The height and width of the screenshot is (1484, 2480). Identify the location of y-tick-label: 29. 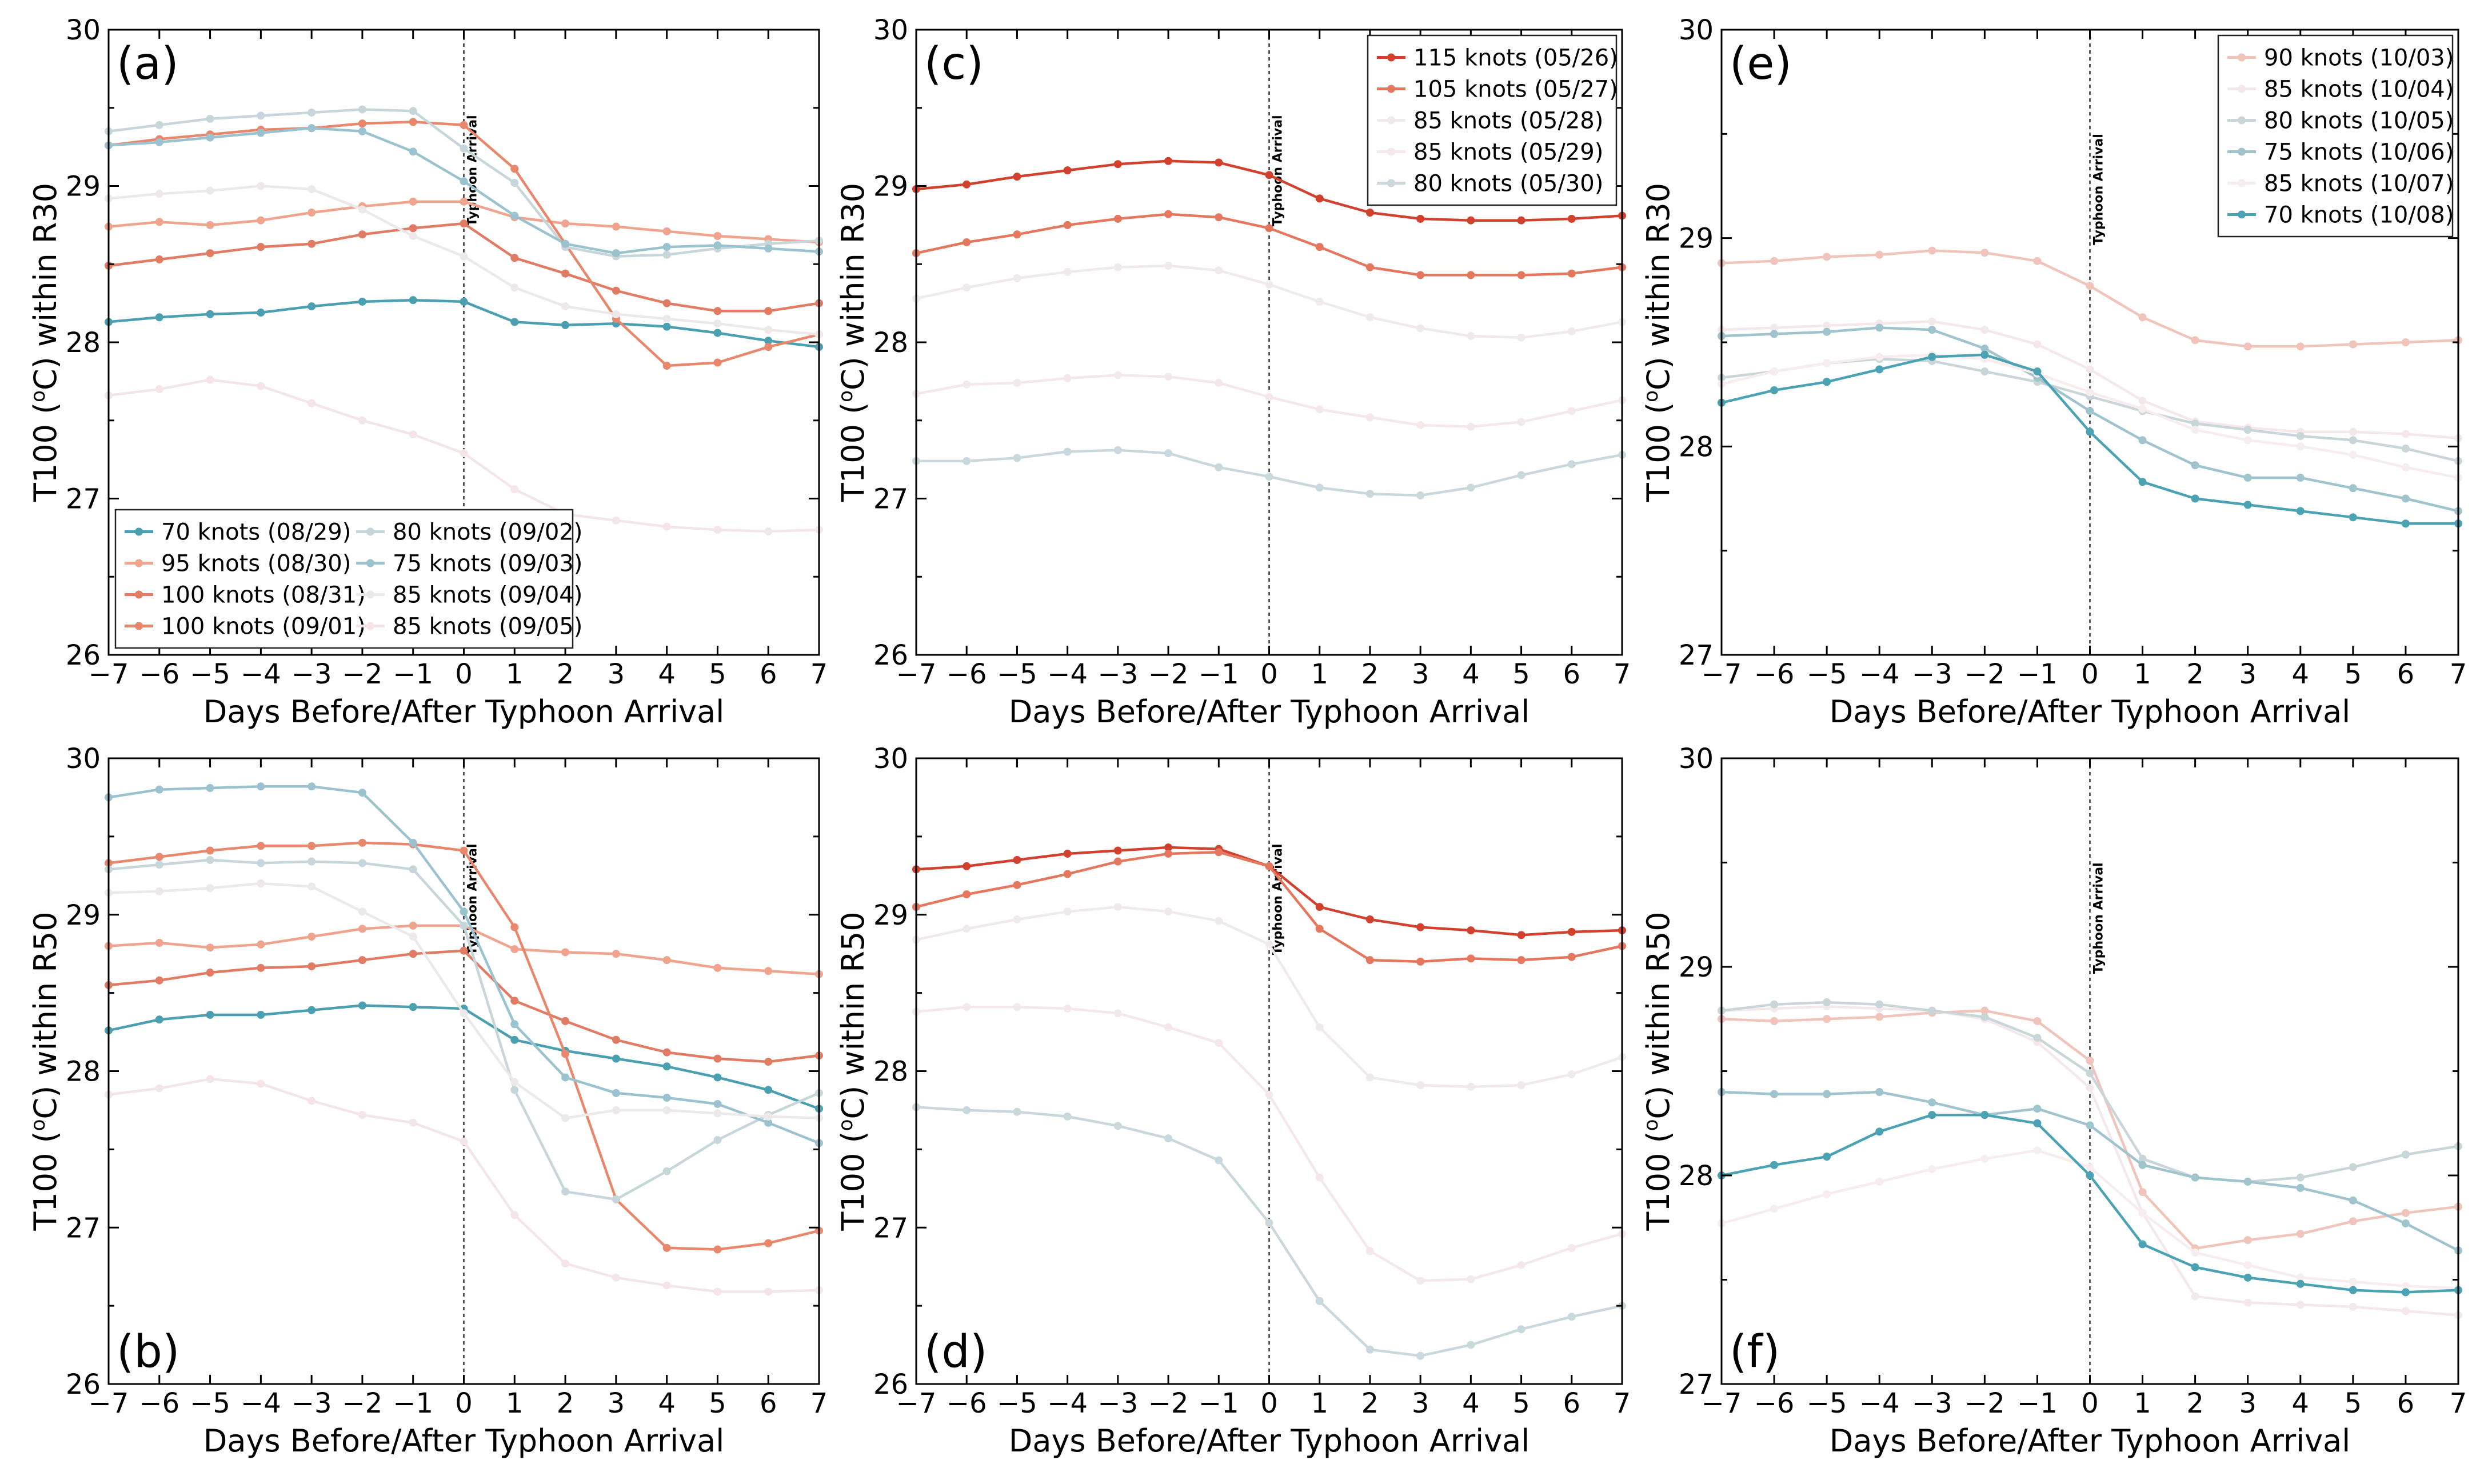
(83, 915).